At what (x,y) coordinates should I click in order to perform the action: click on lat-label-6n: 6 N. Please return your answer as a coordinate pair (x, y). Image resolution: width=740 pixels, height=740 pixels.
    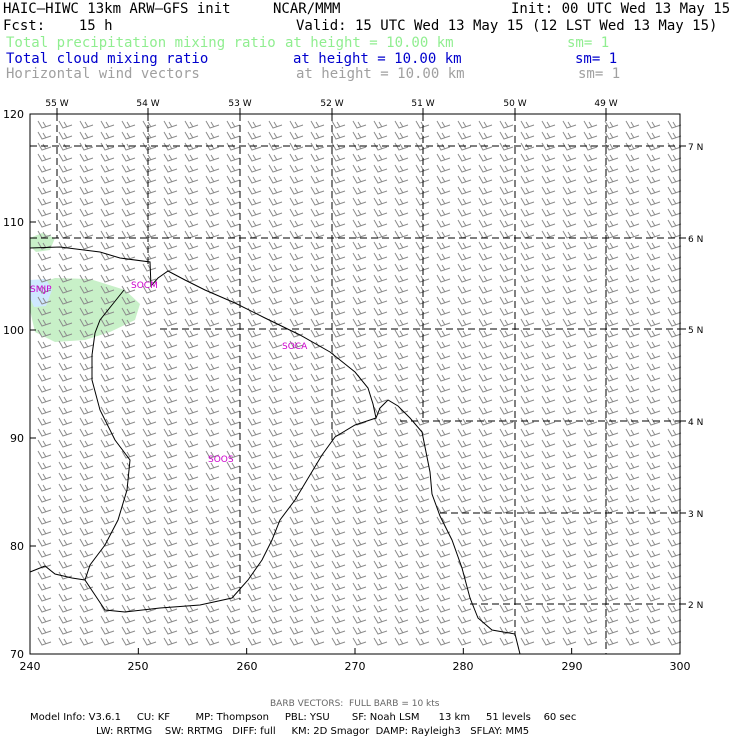
    Looking at the image, I should click on (695, 240).